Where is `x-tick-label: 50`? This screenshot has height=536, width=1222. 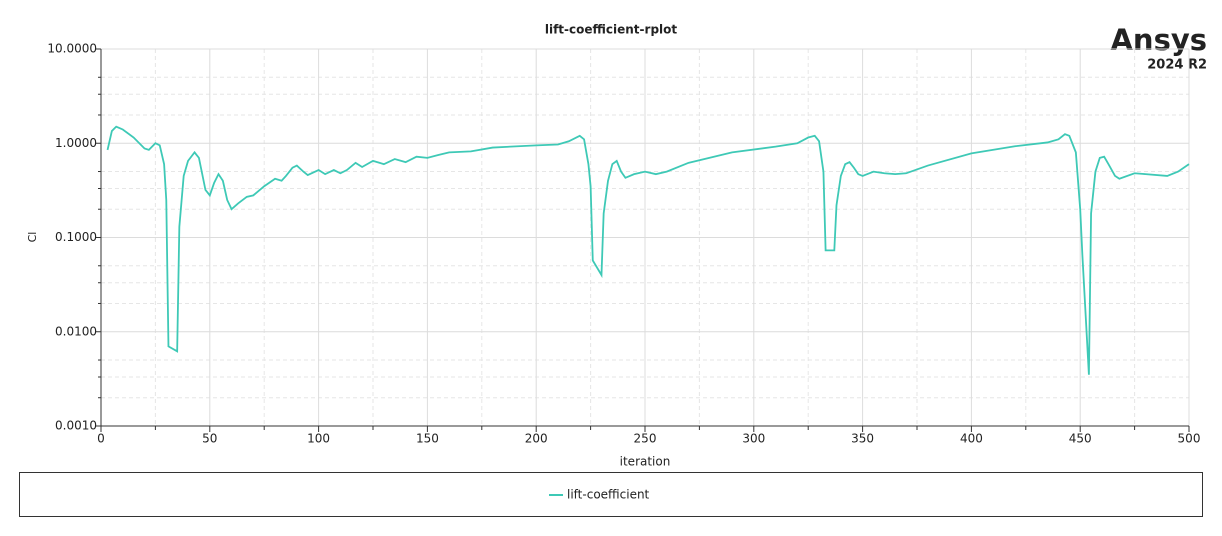 x-tick-label: 50 is located at coordinates (209, 439).